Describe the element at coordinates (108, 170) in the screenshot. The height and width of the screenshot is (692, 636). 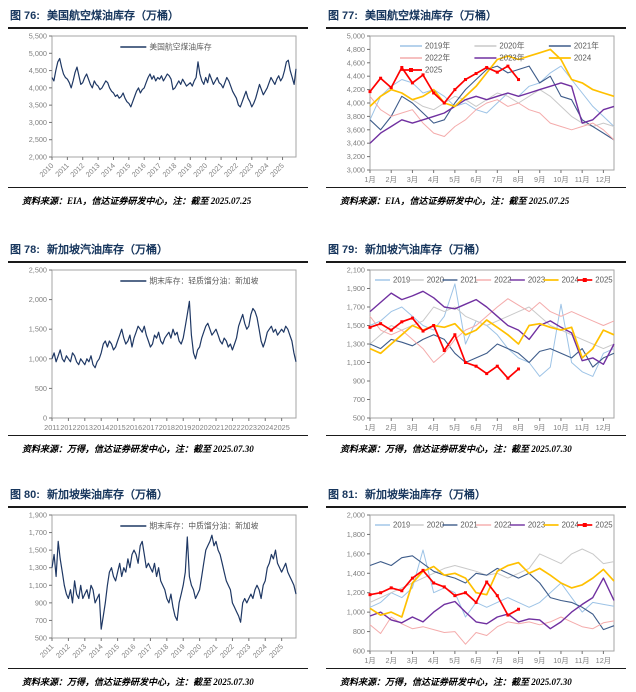
I see `svg-text: 2014` at that location.